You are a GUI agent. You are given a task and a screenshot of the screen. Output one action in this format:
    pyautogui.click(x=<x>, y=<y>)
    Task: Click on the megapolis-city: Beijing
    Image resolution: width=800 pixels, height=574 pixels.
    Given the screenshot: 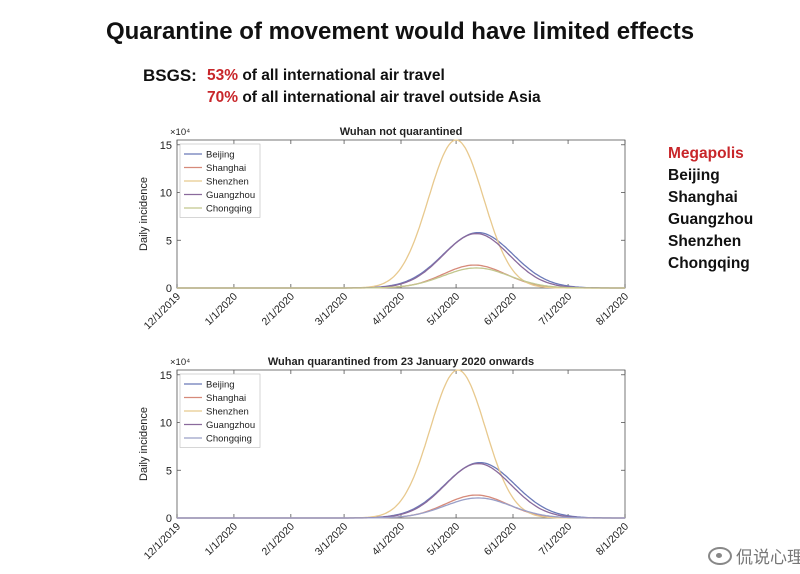 What is the action you would take?
    pyautogui.click(x=694, y=175)
    